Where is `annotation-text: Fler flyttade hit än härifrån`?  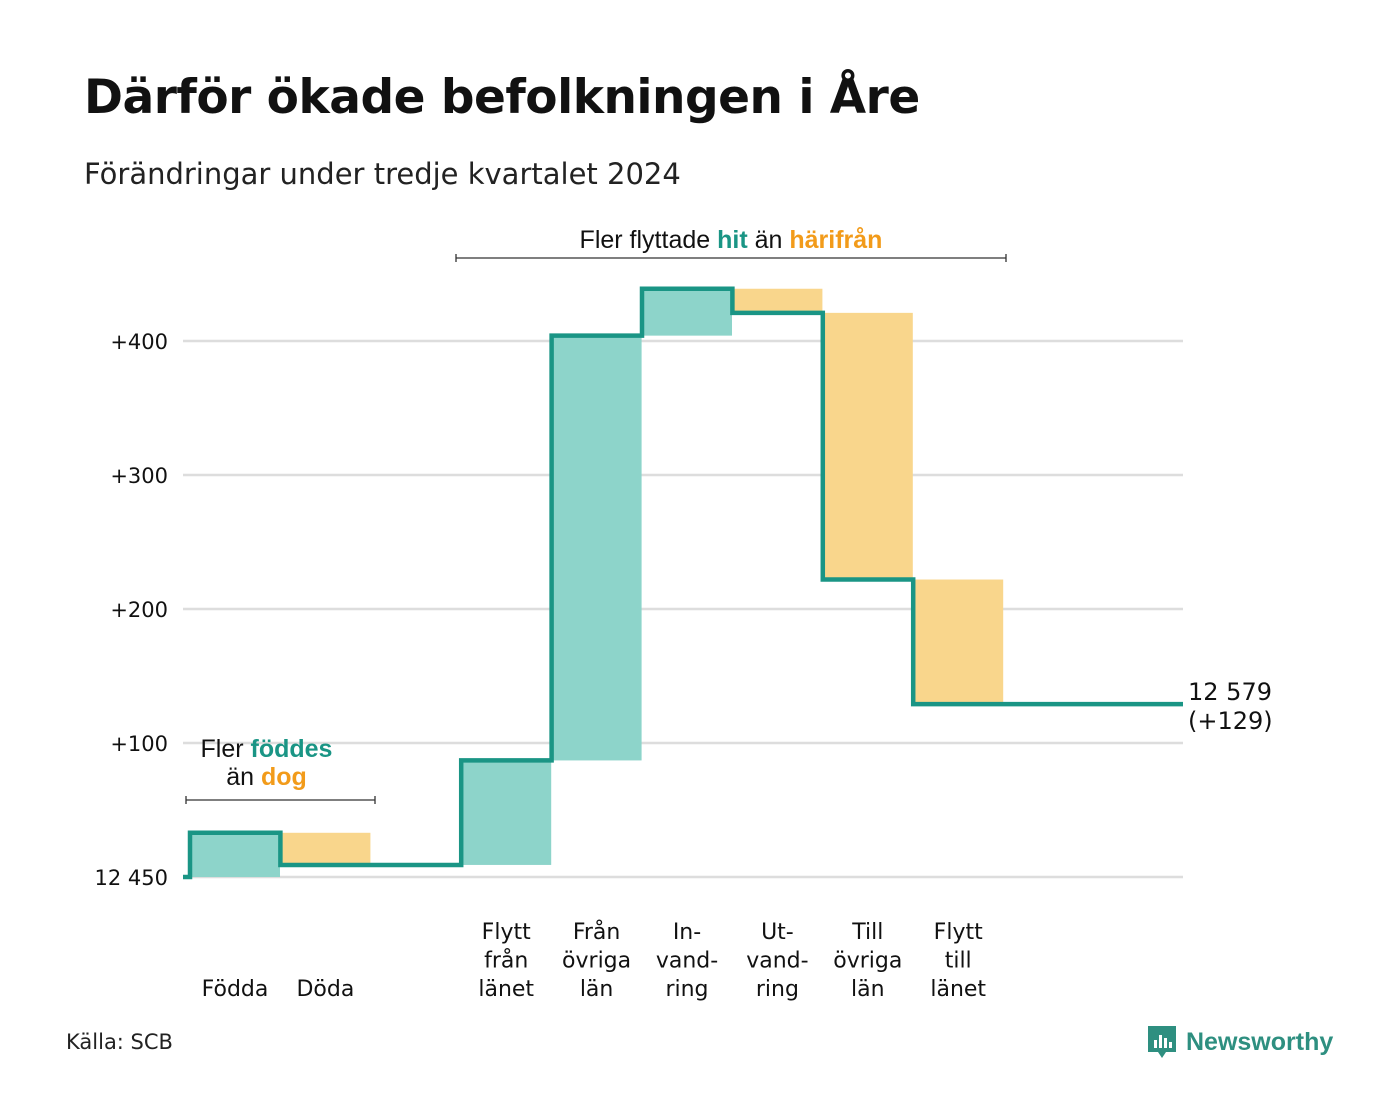
annotation-text: Fler flyttade hit än härifrån is located at coordinates (731, 240).